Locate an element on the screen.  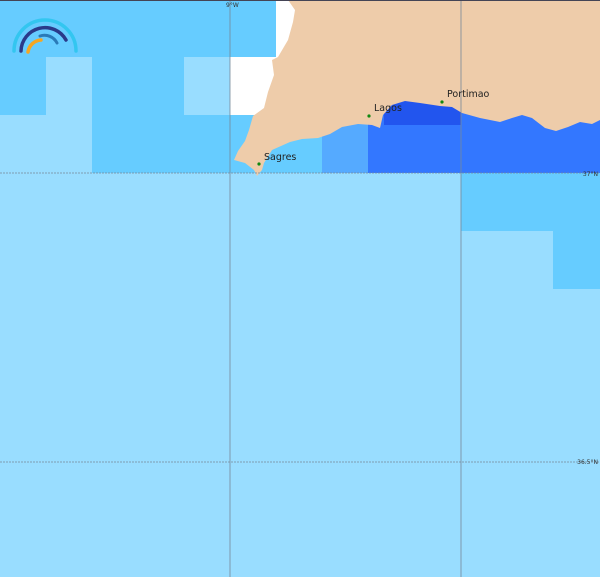
lon-label: 9°W is located at coordinates (232, 5).